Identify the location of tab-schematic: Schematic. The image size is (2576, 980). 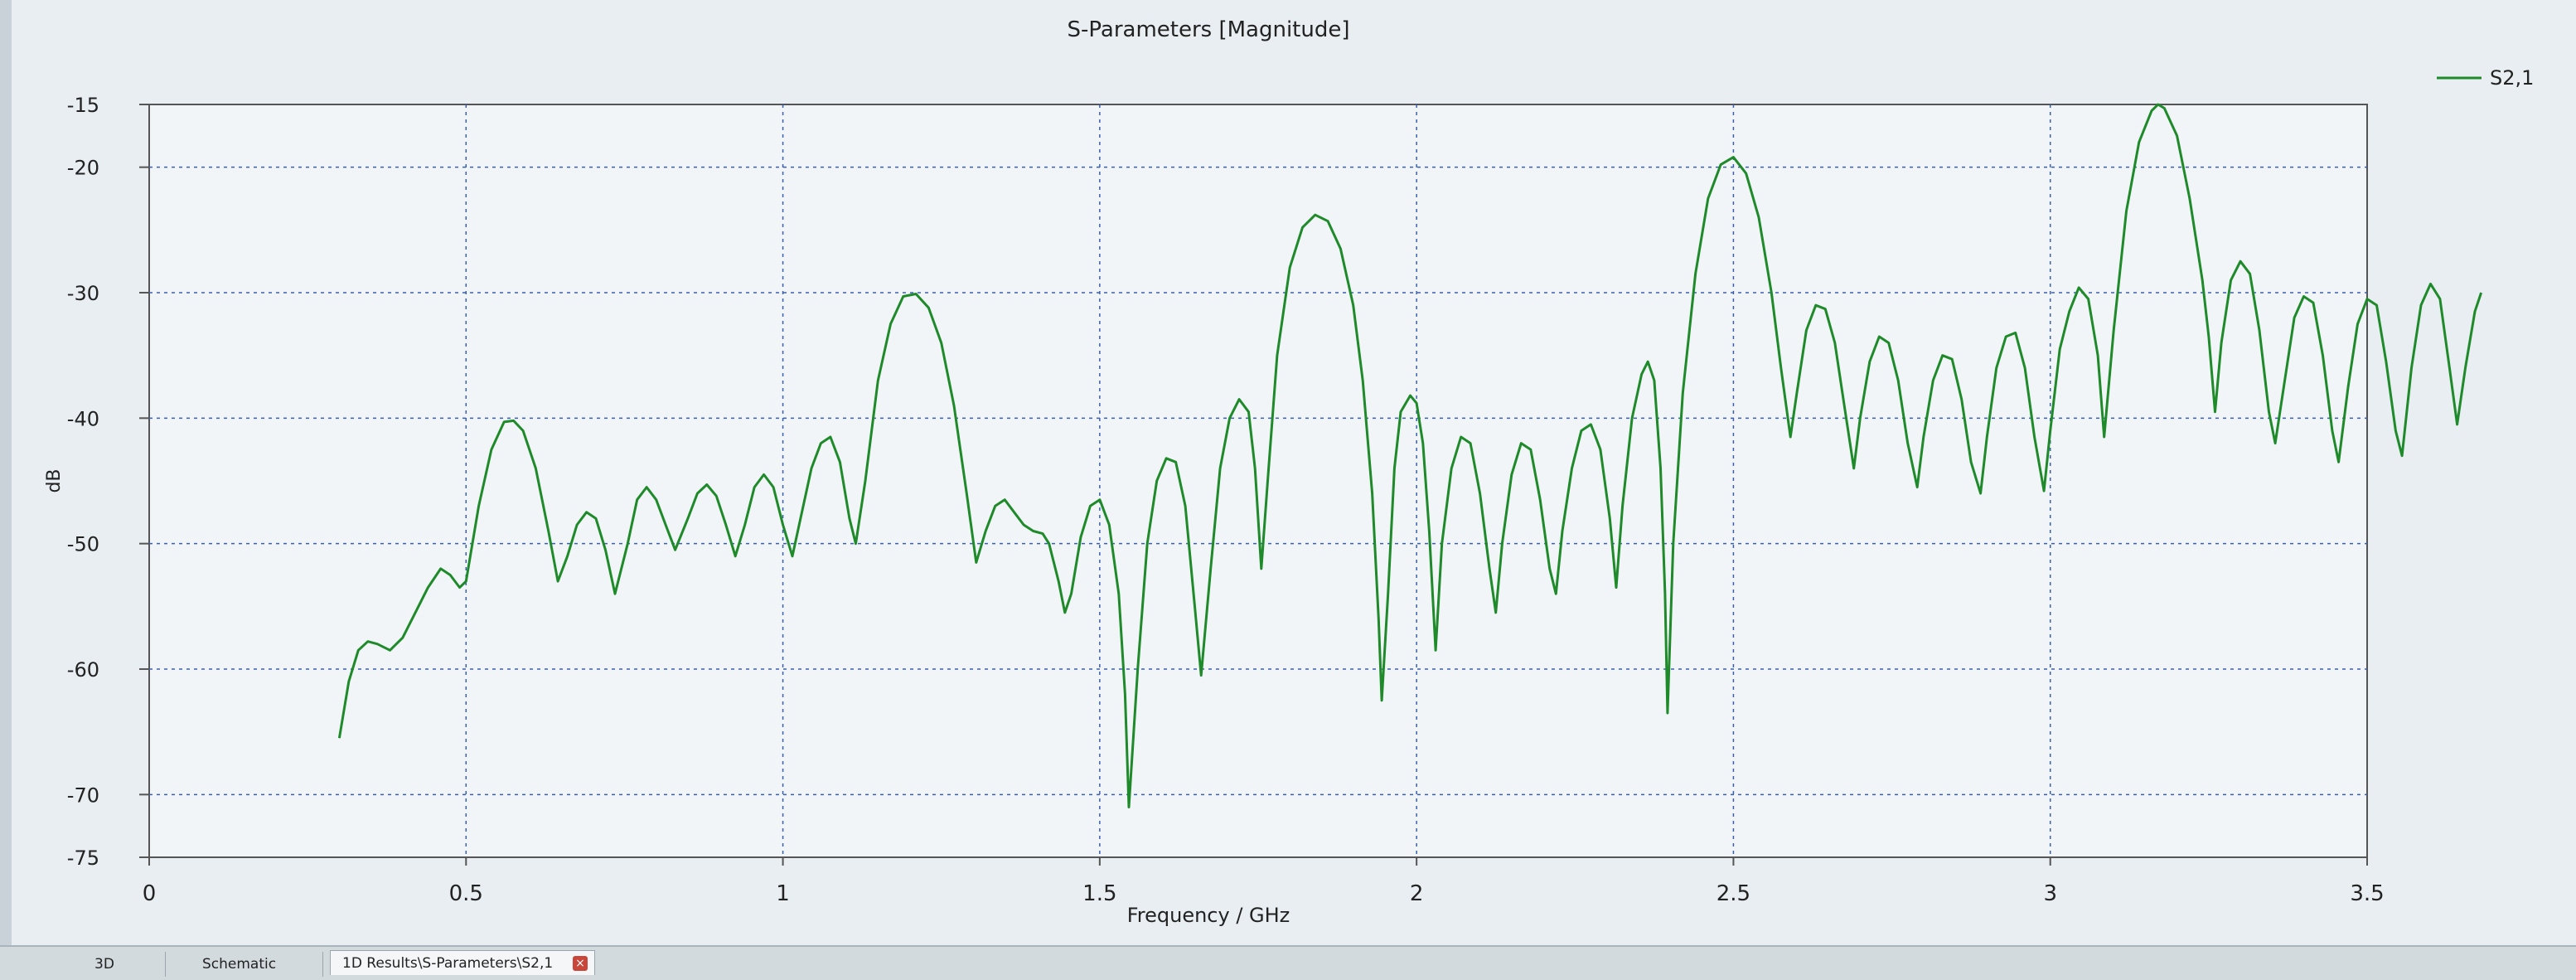
(257, 964).